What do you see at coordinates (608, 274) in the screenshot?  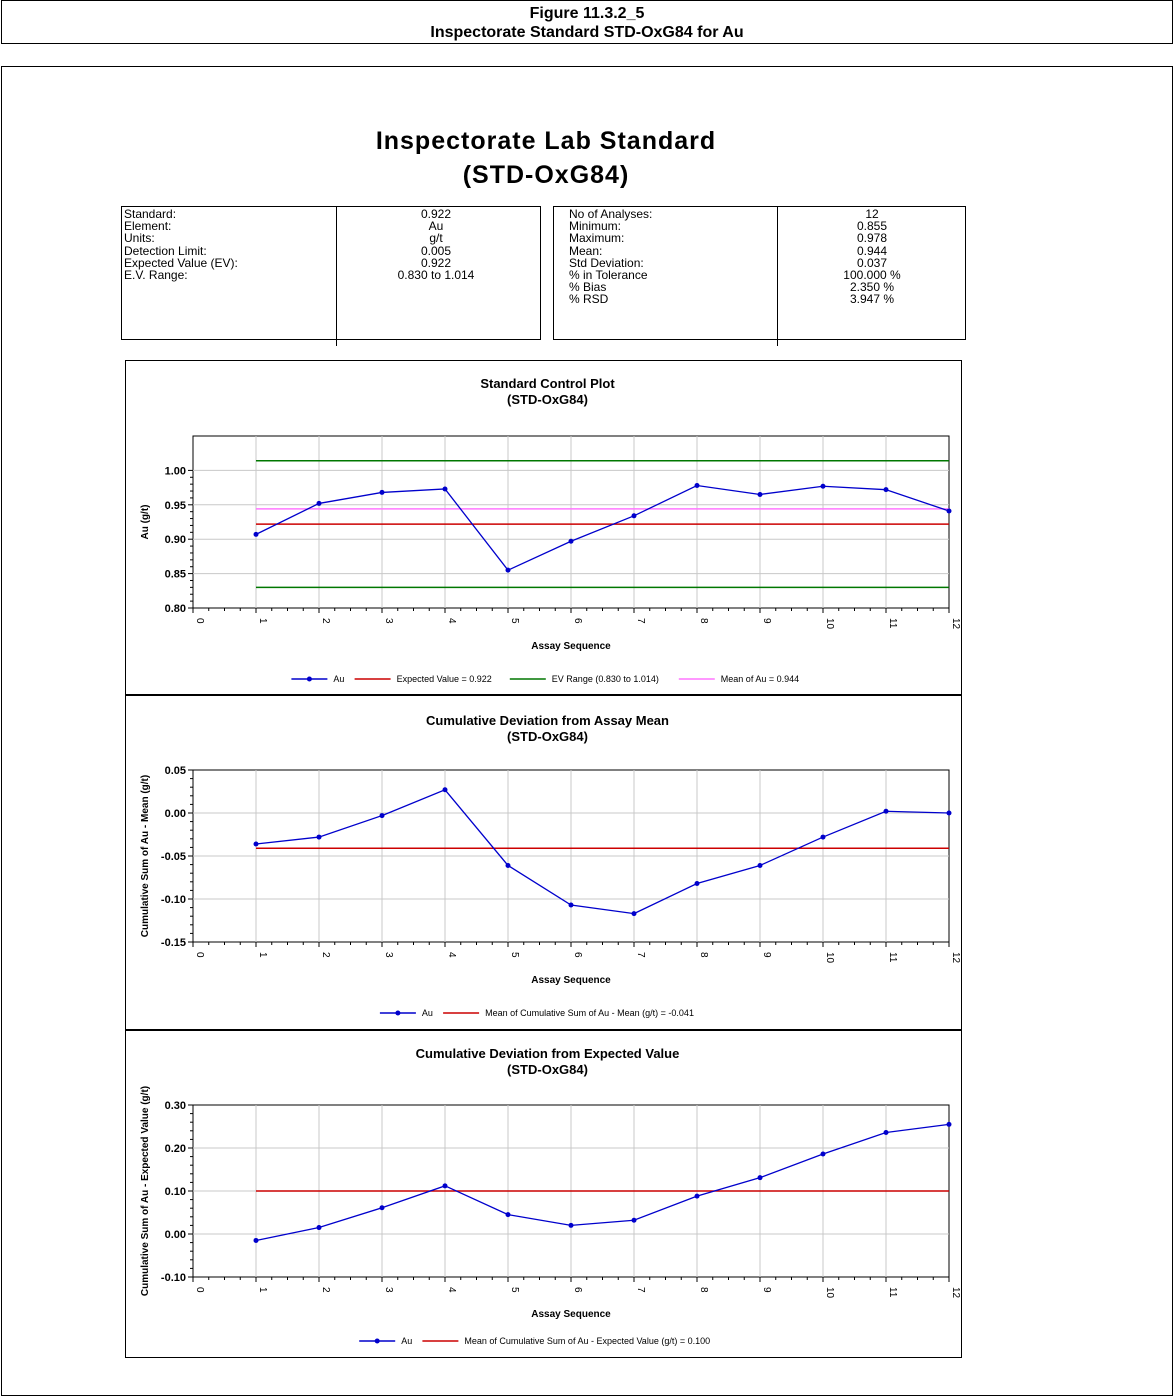 I see `stat-label: % in Tolerance` at bounding box center [608, 274].